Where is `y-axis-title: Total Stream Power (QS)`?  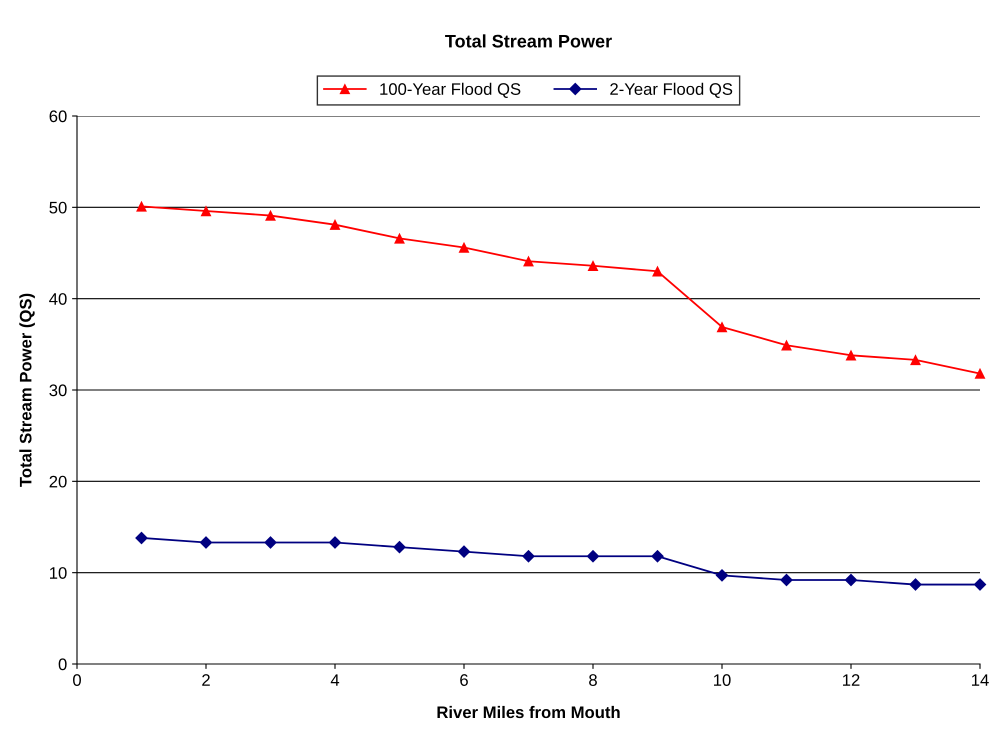 y-axis-title: Total Stream Power (QS) is located at coordinates (27, 390).